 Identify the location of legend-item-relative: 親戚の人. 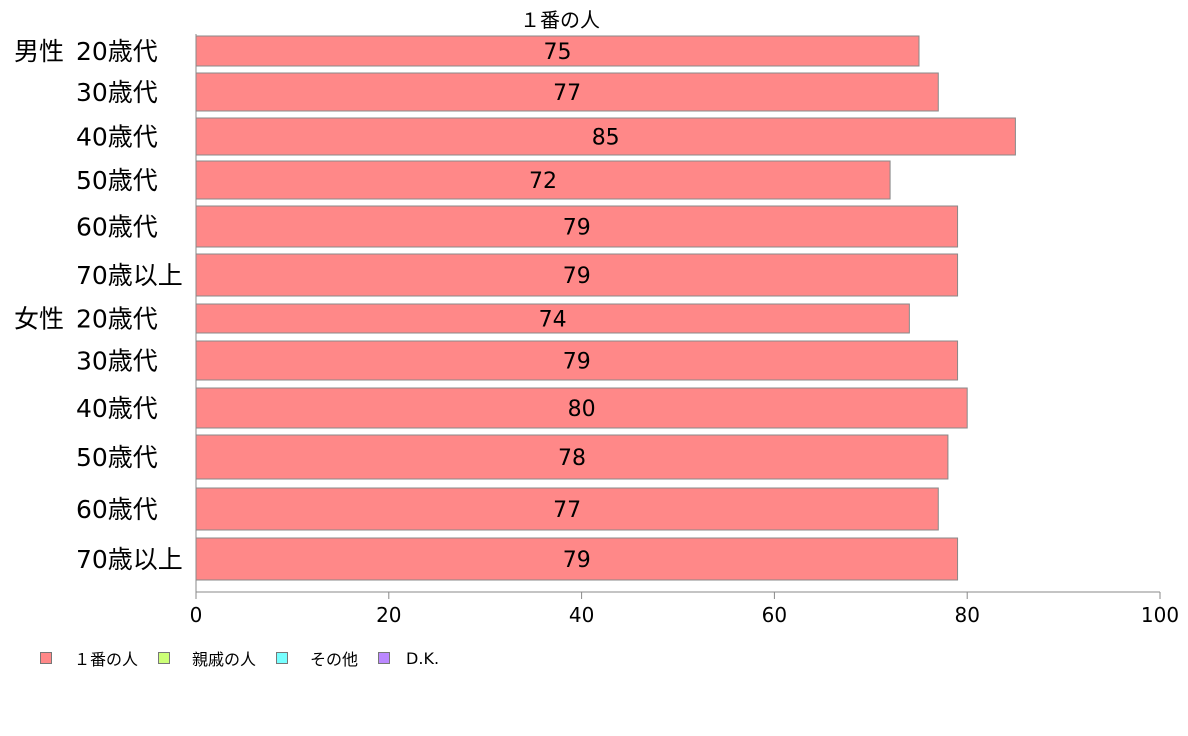
(207, 658).